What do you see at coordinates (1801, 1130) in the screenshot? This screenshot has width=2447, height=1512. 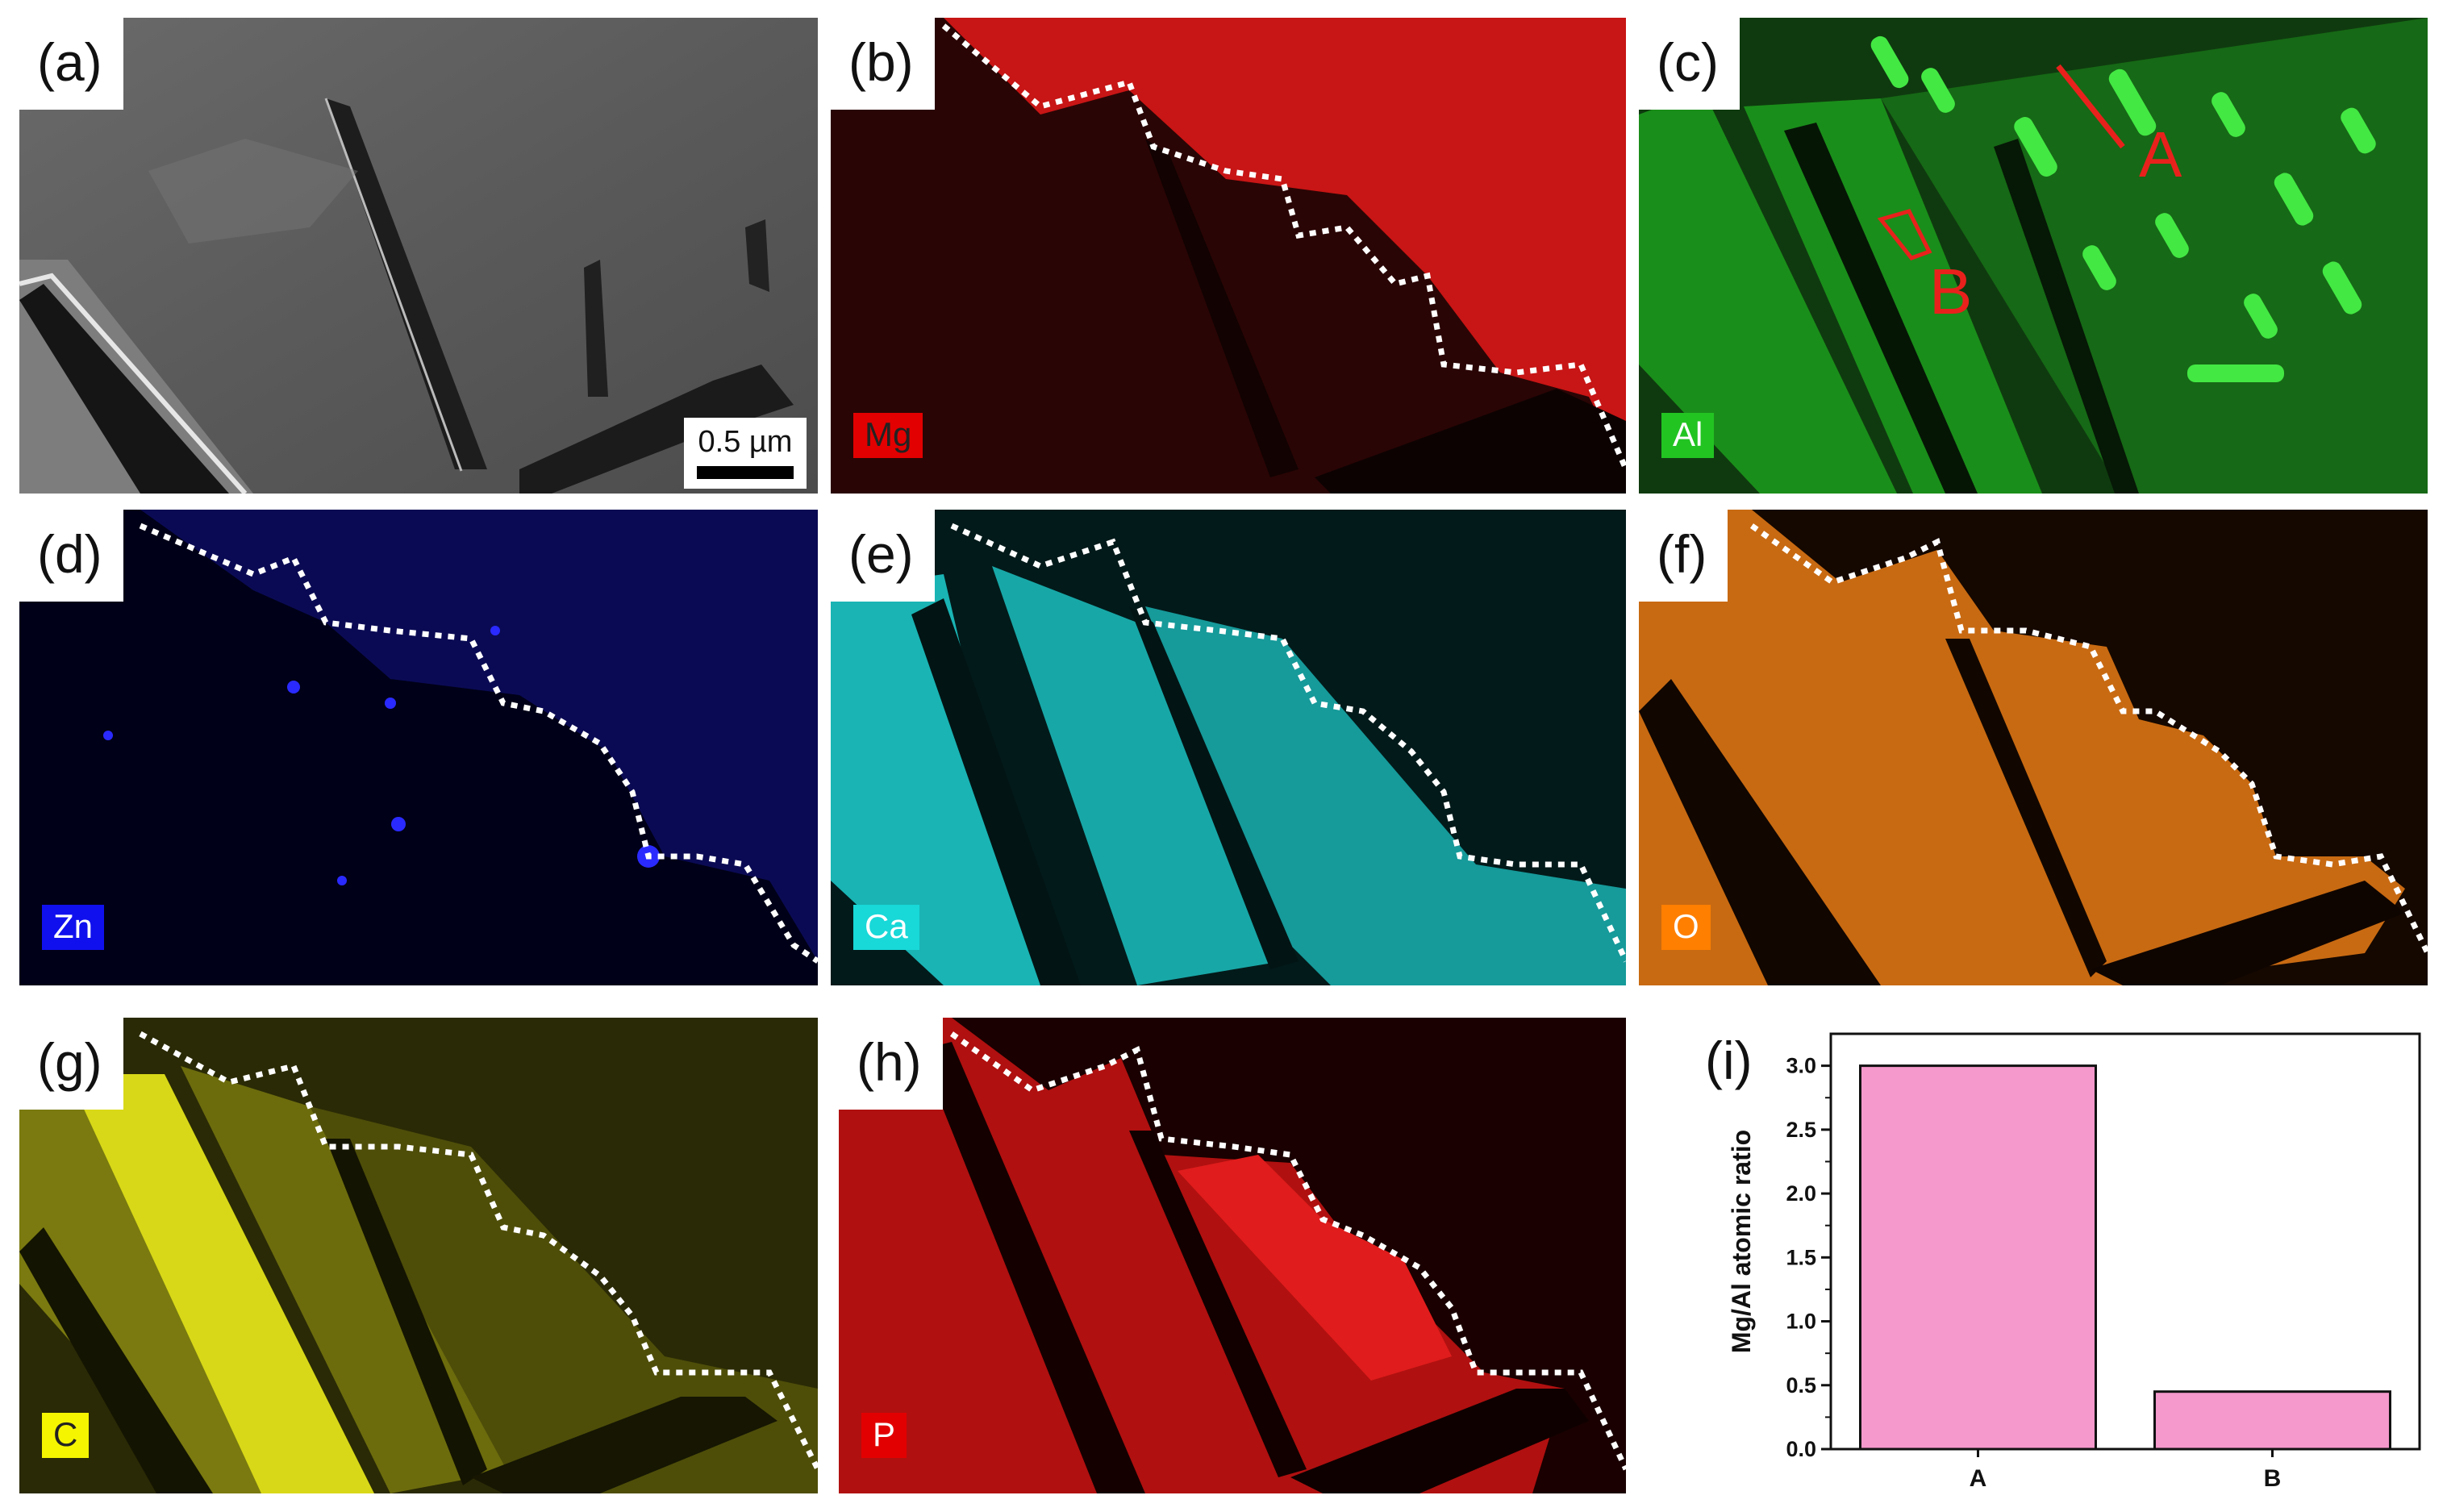 I see `y-tick-label: 2.5` at bounding box center [1801, 1130].